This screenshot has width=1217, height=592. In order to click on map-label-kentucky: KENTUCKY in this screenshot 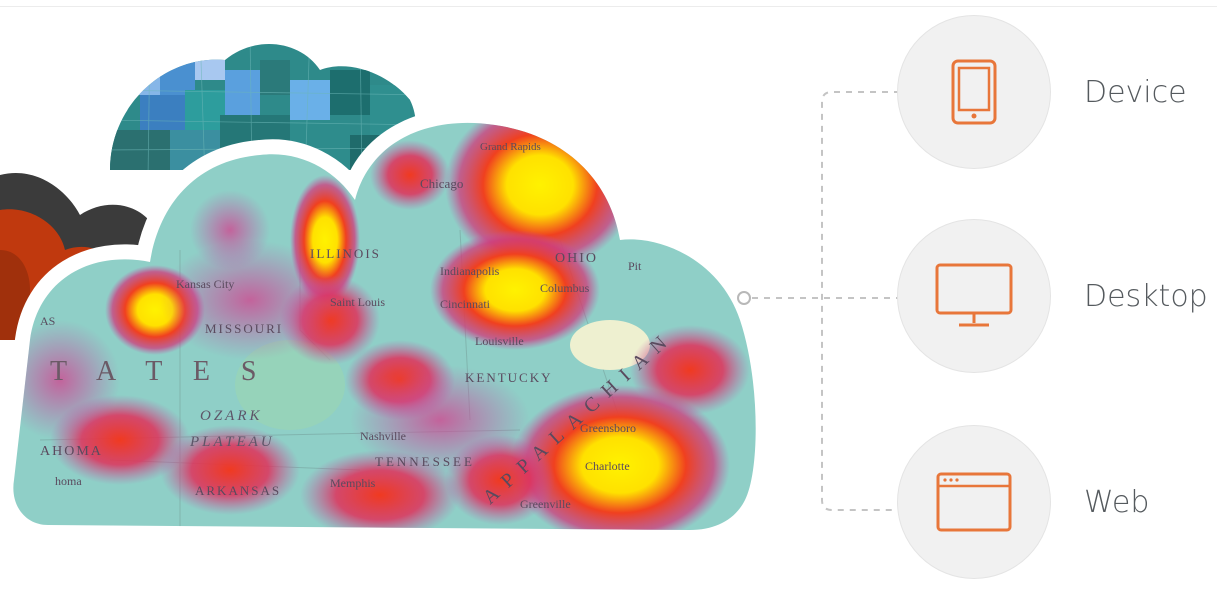, I will do `click(509, 377)`.